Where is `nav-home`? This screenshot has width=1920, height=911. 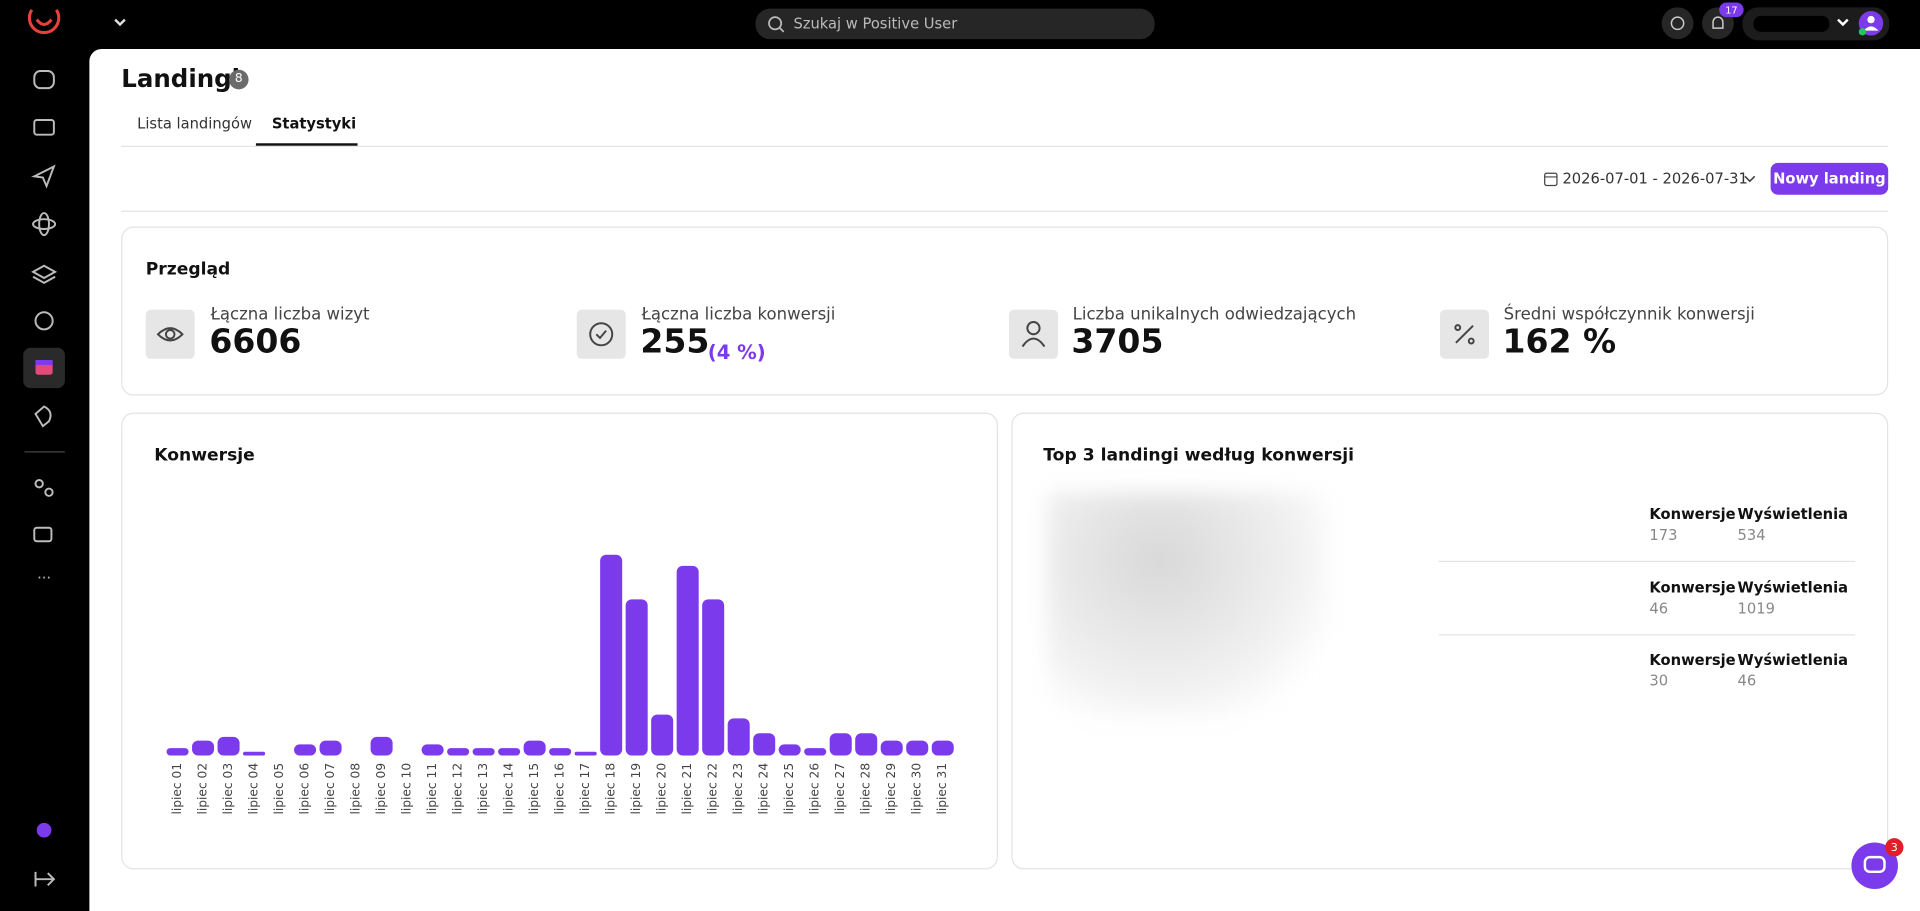 nav-home is located at coordinates (44, 80).